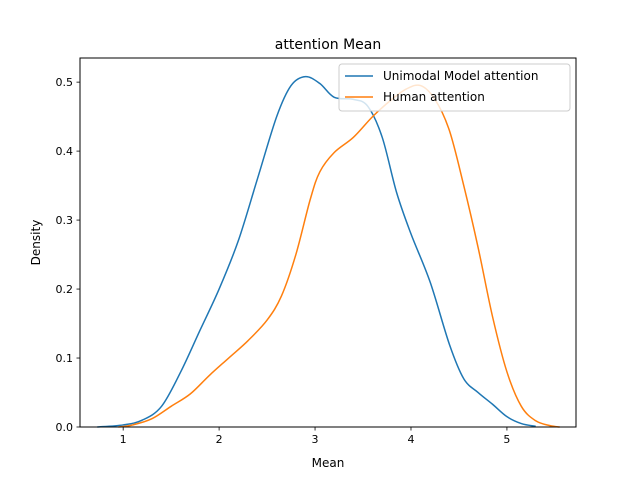  Describe the element at coordinates (328, 463) in the screenshot. I see `x-axis-label: Mean` at that location.